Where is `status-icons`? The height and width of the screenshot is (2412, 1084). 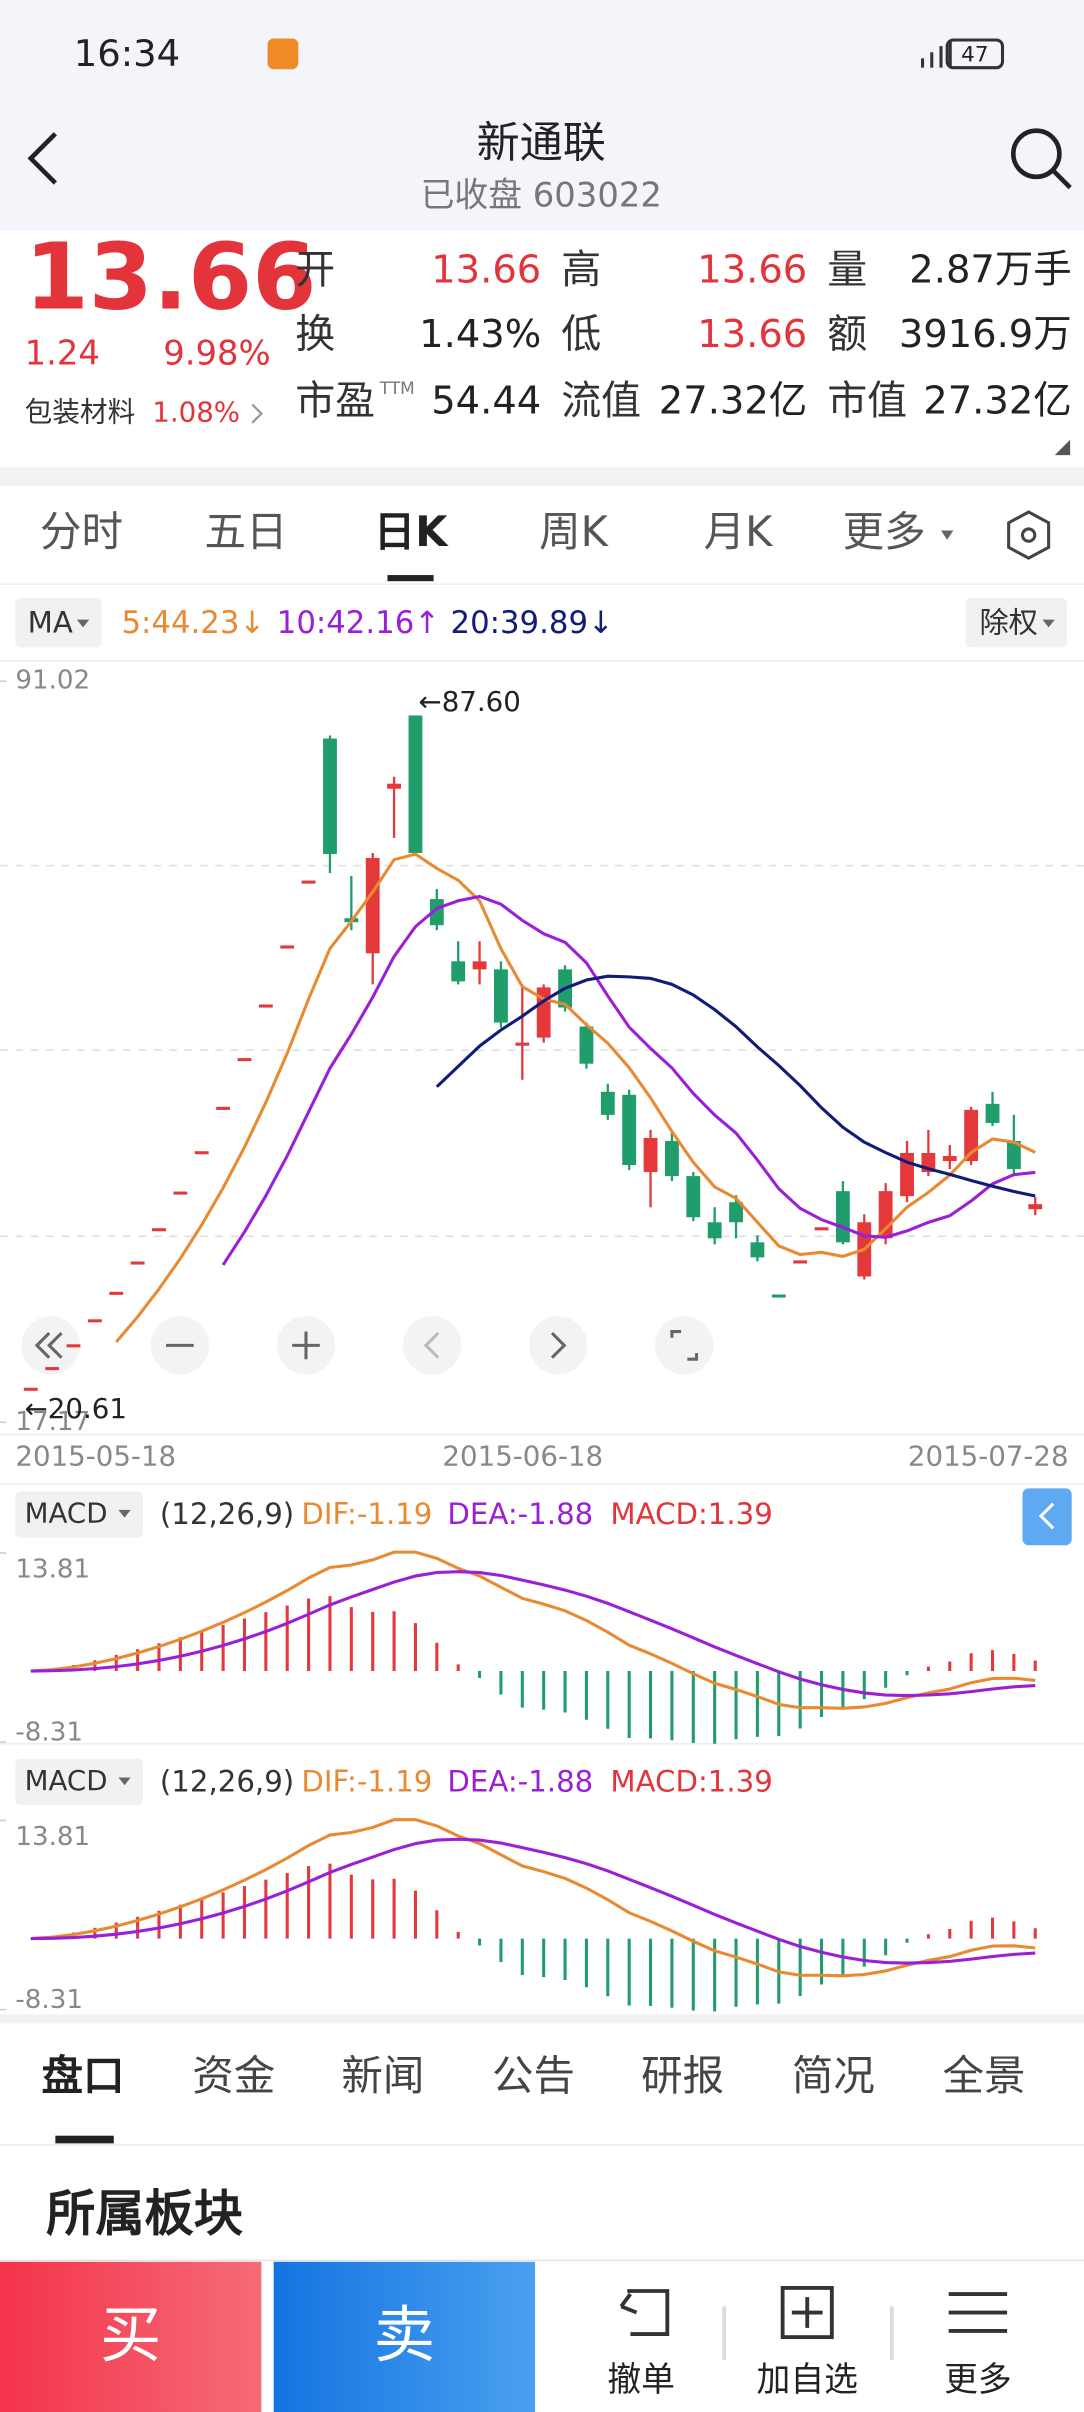
status-icons is located at coordinates (636, 54).